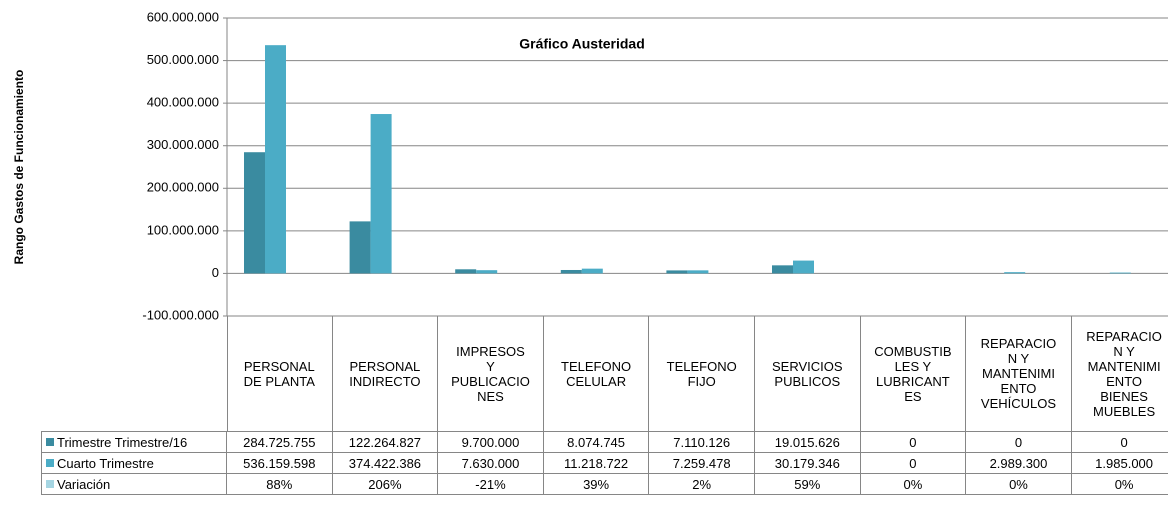 This screenshot has width=1168, height=506. Describe the element at coordinates (596, 374) in the screenshot. I see `category-label: TELEFONO CELULAR` at that location.